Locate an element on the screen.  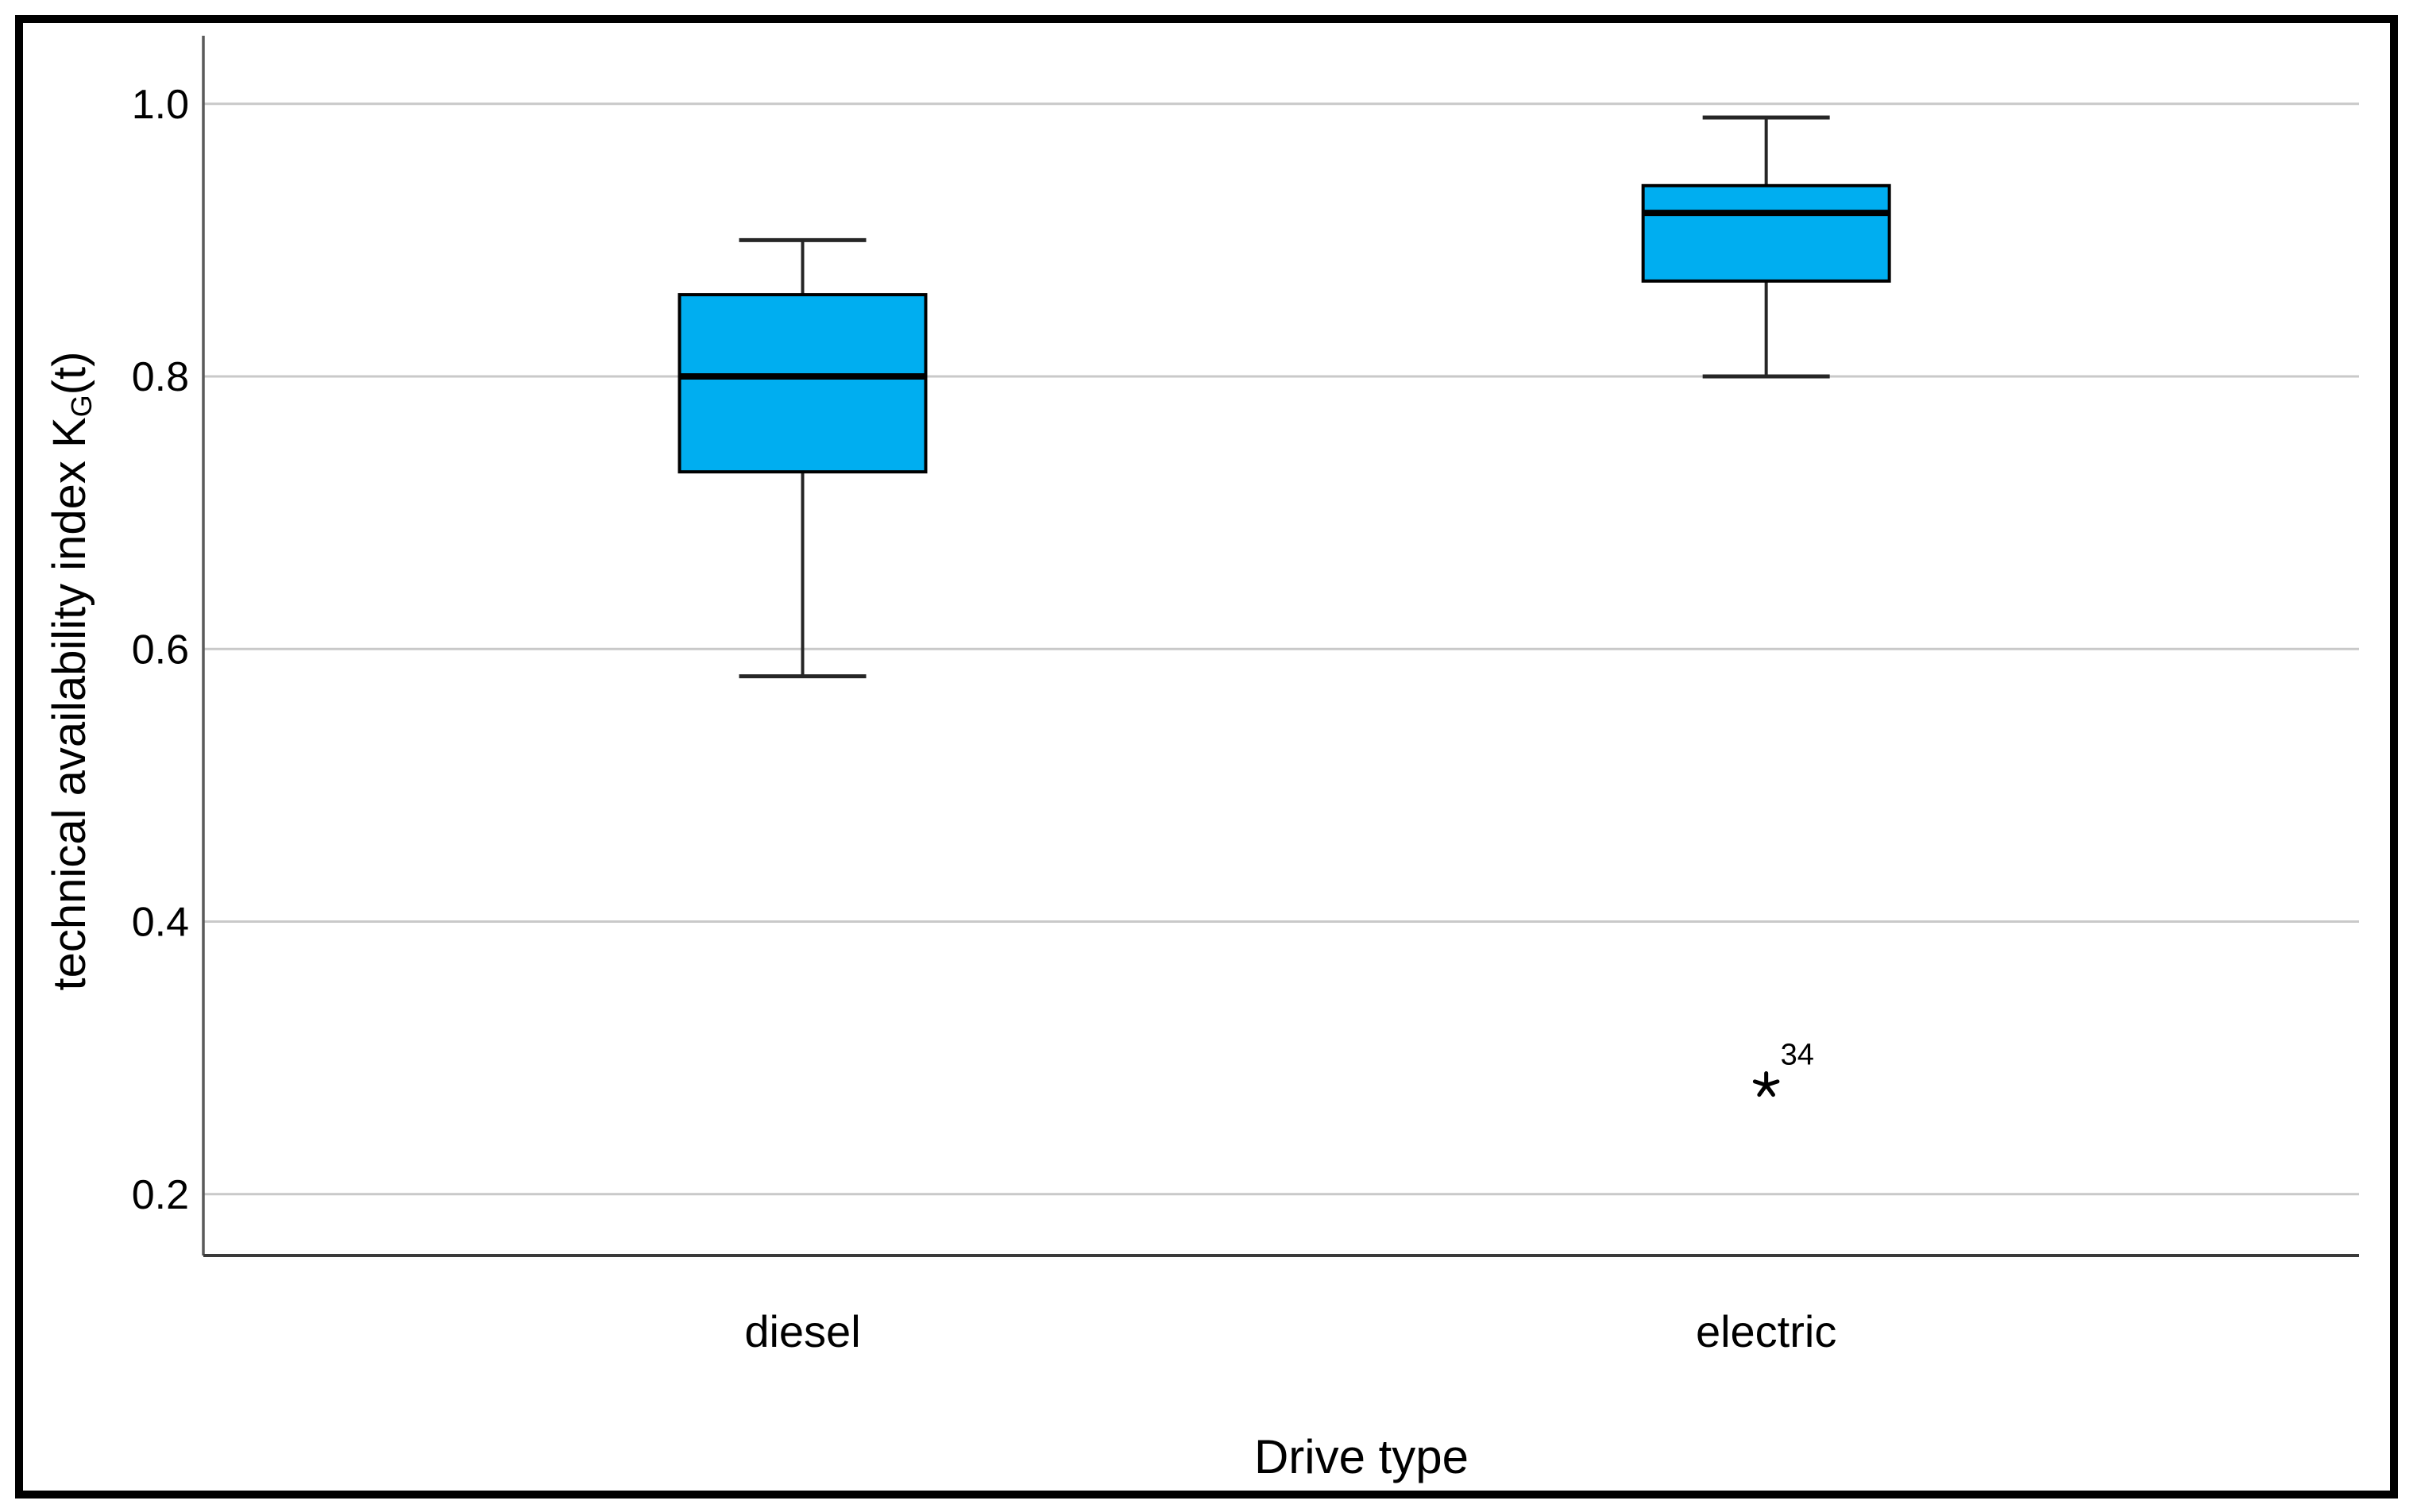
y-tick-label: 1.0 is located at coordinates (160, 105).